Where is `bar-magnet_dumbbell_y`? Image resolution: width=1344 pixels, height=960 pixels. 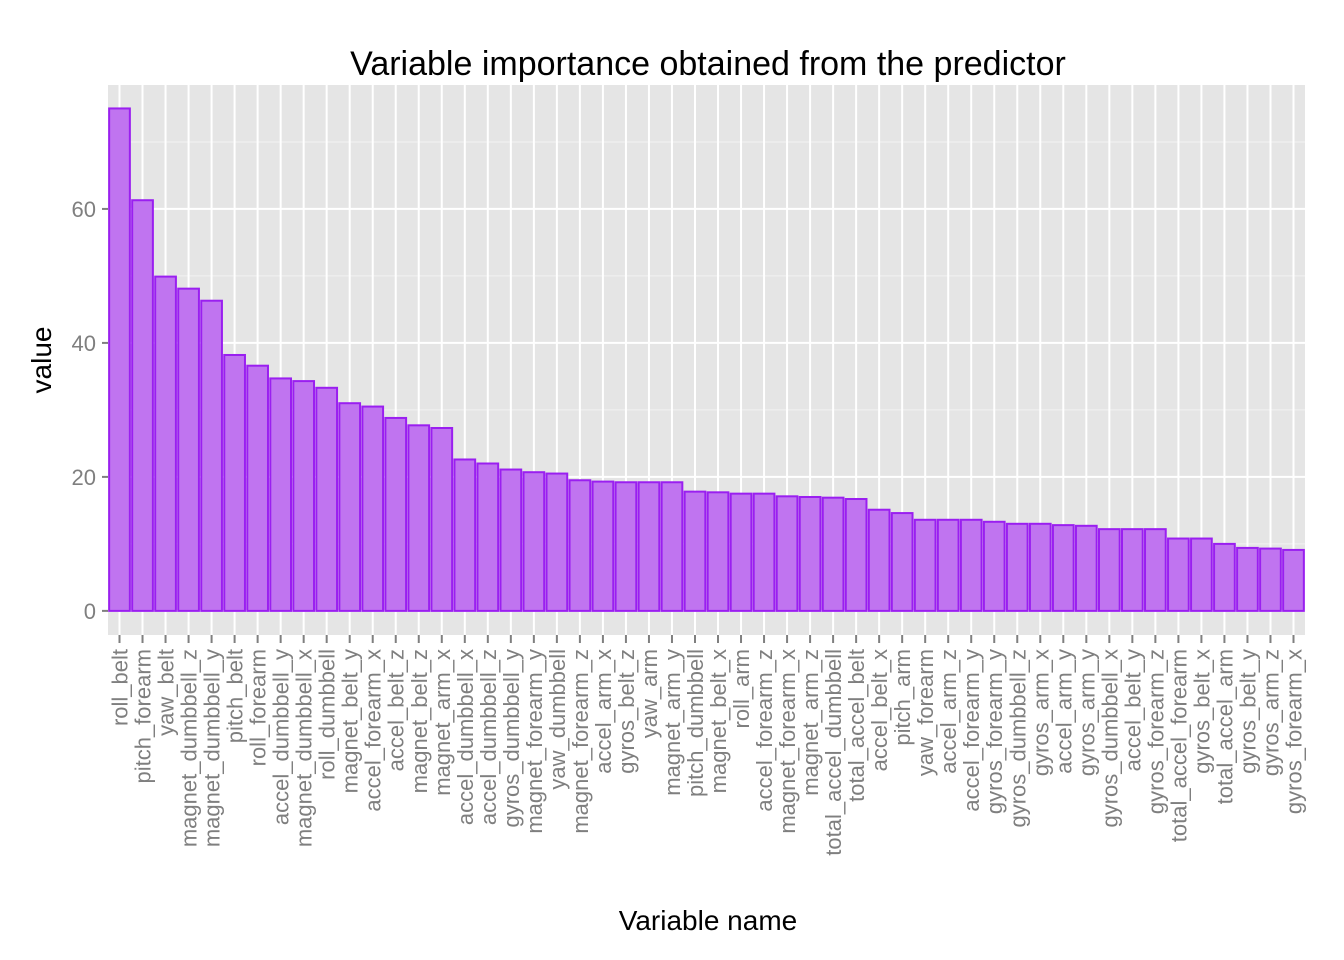 bar-magnet_dumbbell_y is located at coordinates (211, 455).